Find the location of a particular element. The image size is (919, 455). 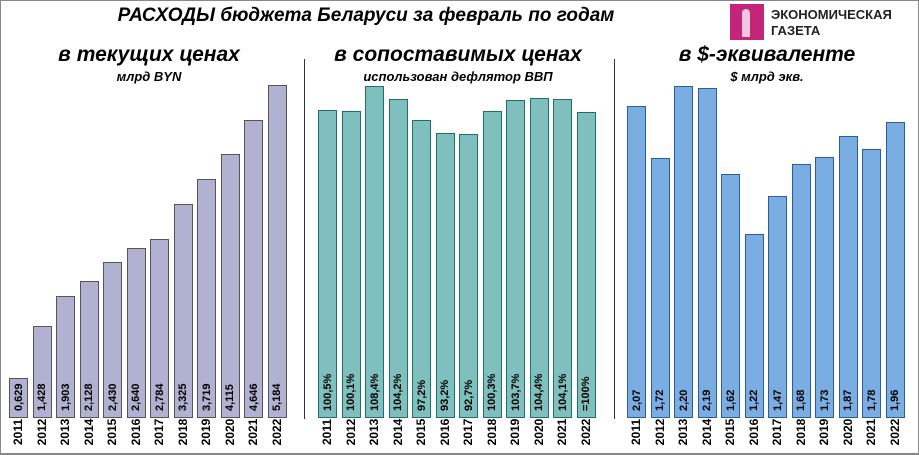

bar: 104,2% is located at coordinates (398, 258).